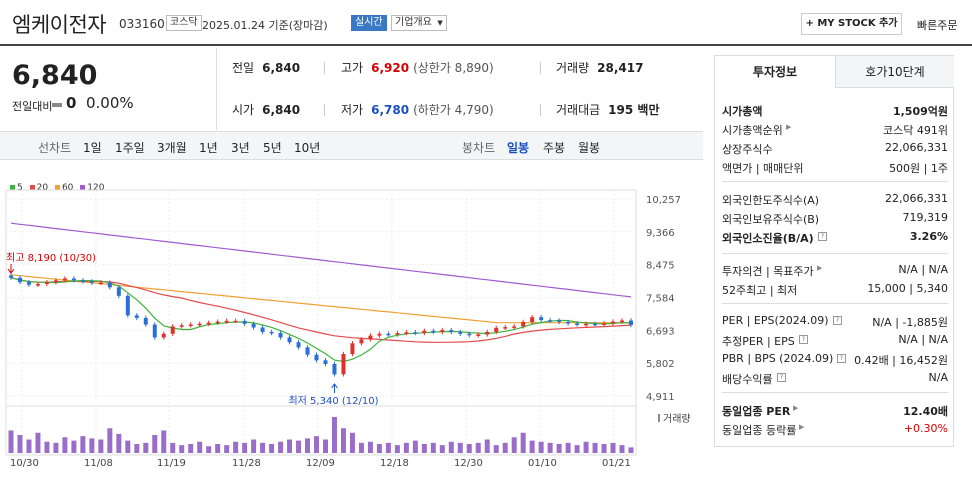 This screenshot has width=972, height=481. What do you see at coordinates (390, 110) in the screenshot?
I see `low-value: 6,780` at bounding box center [390, 110].